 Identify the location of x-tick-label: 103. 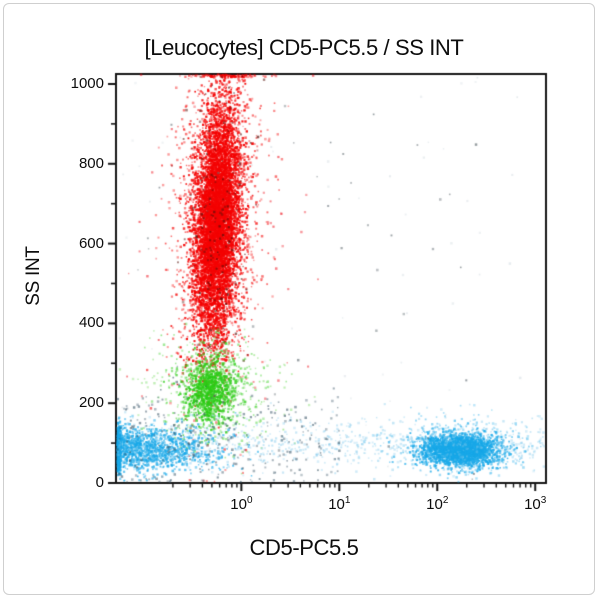
(535, 504).